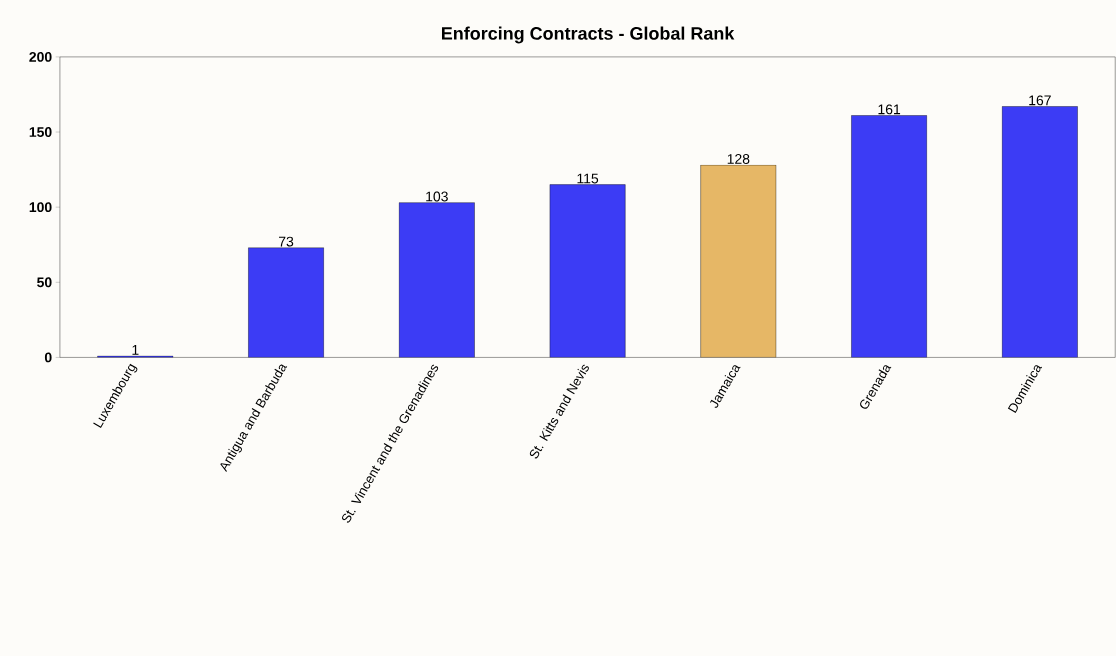 The height and width of the screenshot is (656, 1118). Describe the element at coordinates (889, 109) in the screenshot. I see `data-label: 161` at that location.